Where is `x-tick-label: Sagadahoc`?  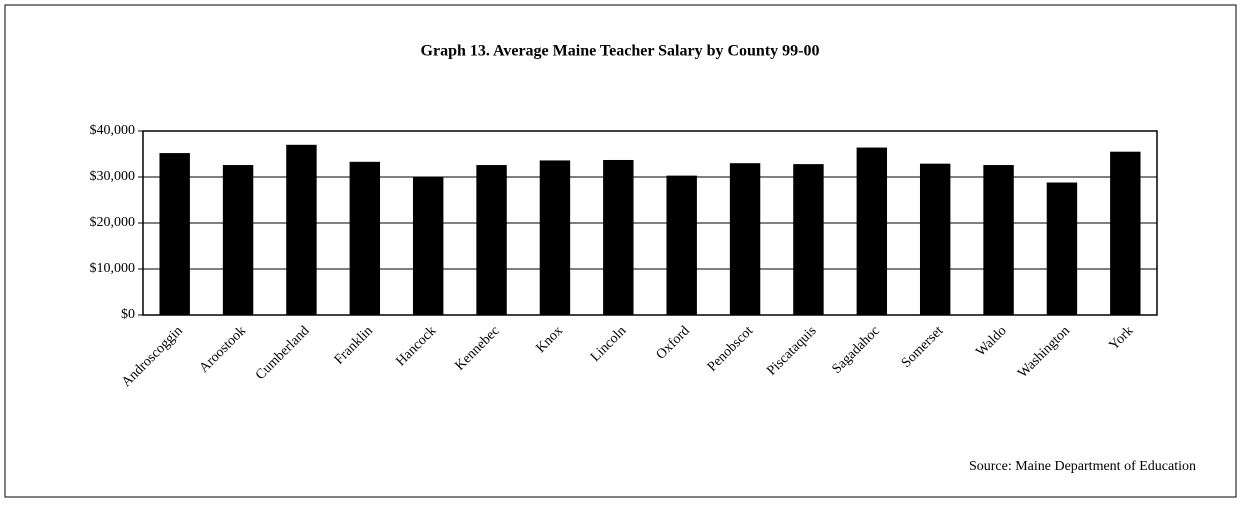
x-tick-label: Sagadahoc is located at coordinates (855, 349).